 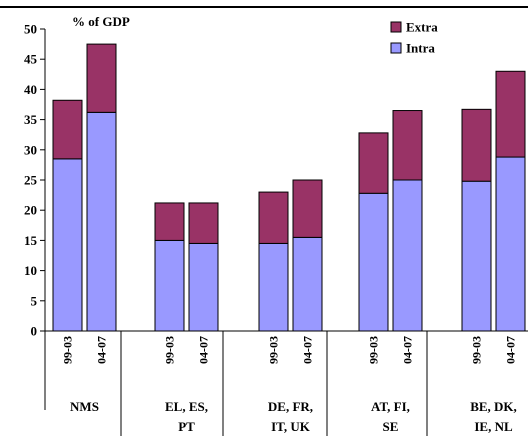 I want to click on legend: Extra Intra, so click(x=414, y=38).